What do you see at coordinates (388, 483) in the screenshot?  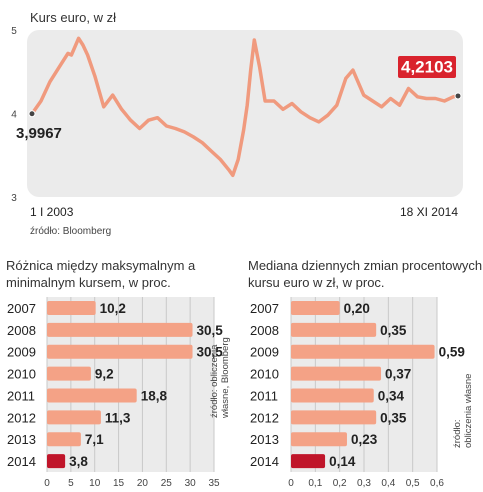 I see `bar-x-tick-label: 0,4` at bounding box center [388, 483].